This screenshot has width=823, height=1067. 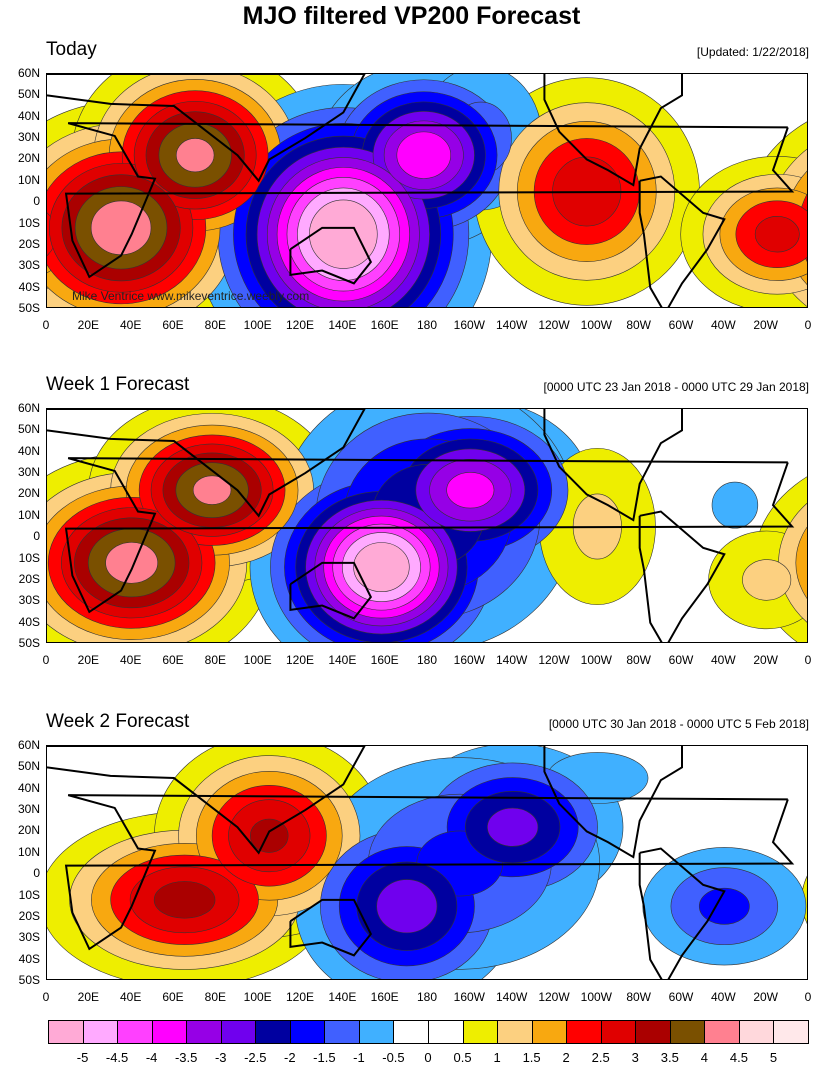 What do you see at coordinates (531, 1057) in the screenshot?
I see `colorbar-label: 1.5` at bounding box center [531, 1057].